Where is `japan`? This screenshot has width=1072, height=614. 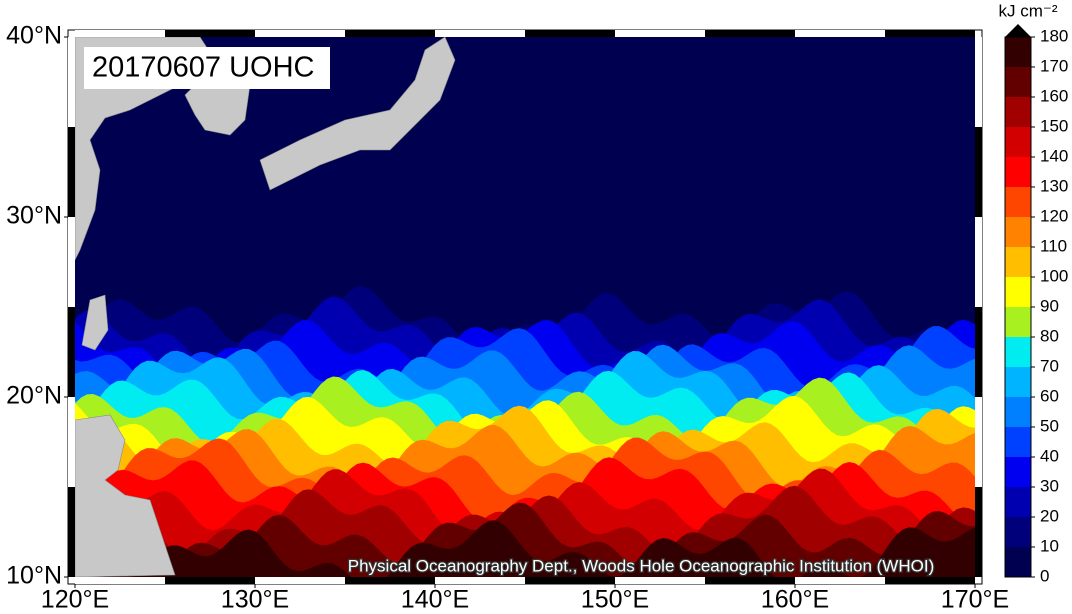
japan is located at coordinates (357, 114).